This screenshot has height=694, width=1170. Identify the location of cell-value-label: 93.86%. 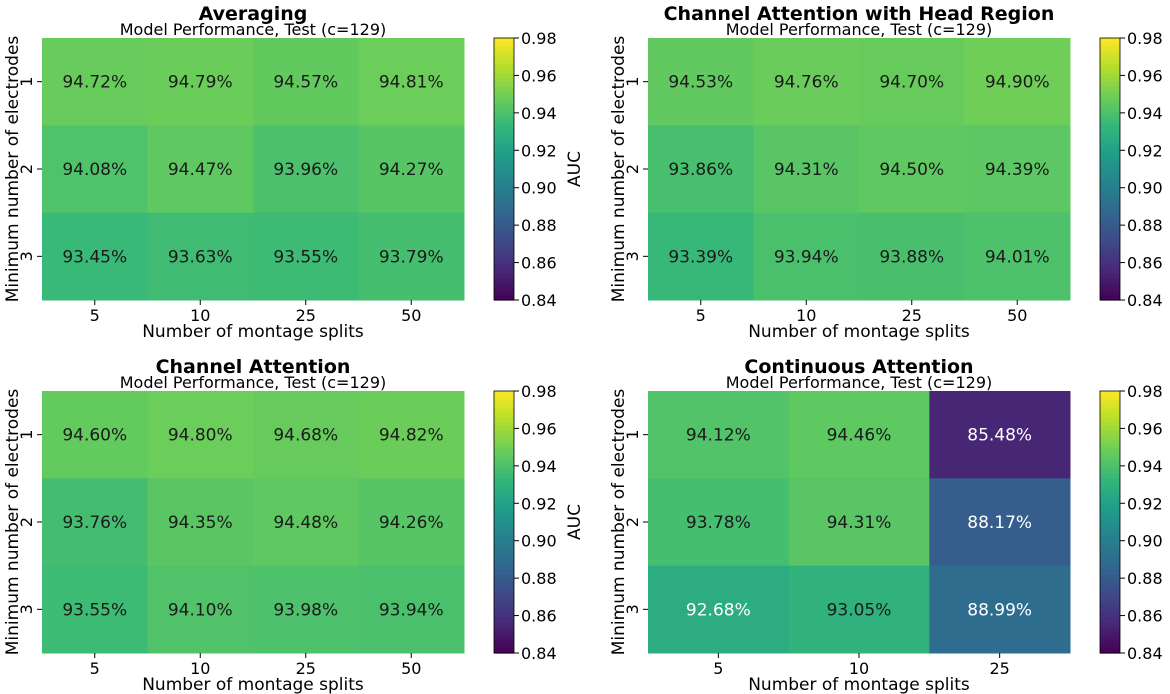
(700, 170).